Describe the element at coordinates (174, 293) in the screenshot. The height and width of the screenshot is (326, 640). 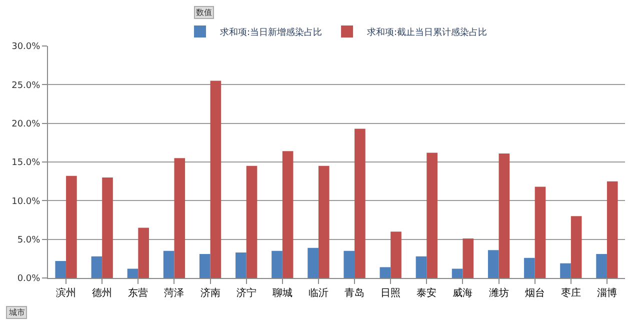
I see `x-tick-label: 菏泽` at that location.